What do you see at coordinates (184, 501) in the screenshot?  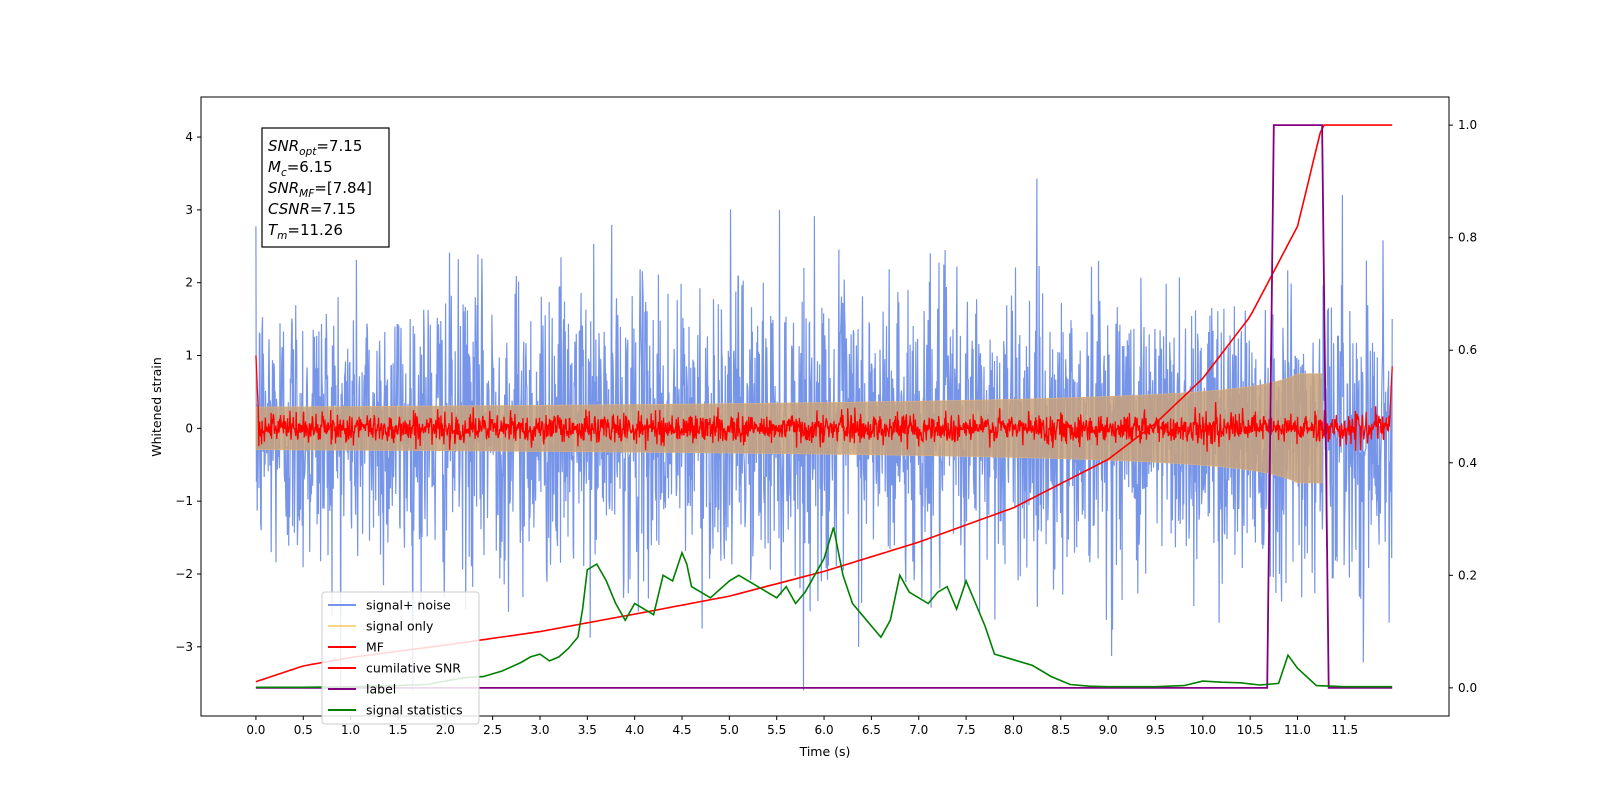 I see `y-tick-label: −1` at bounding box center [184, 501].